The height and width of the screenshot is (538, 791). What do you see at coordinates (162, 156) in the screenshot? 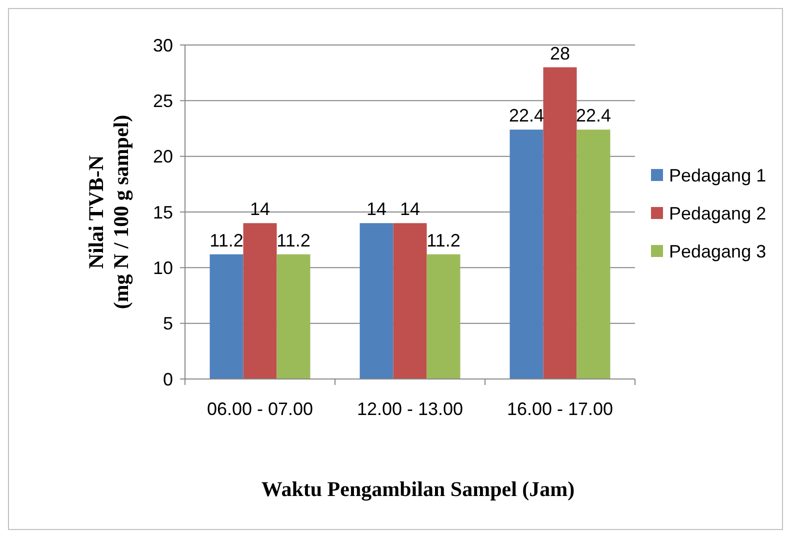
I see `y-tick-label: 20` at bounding box center [162, 156].